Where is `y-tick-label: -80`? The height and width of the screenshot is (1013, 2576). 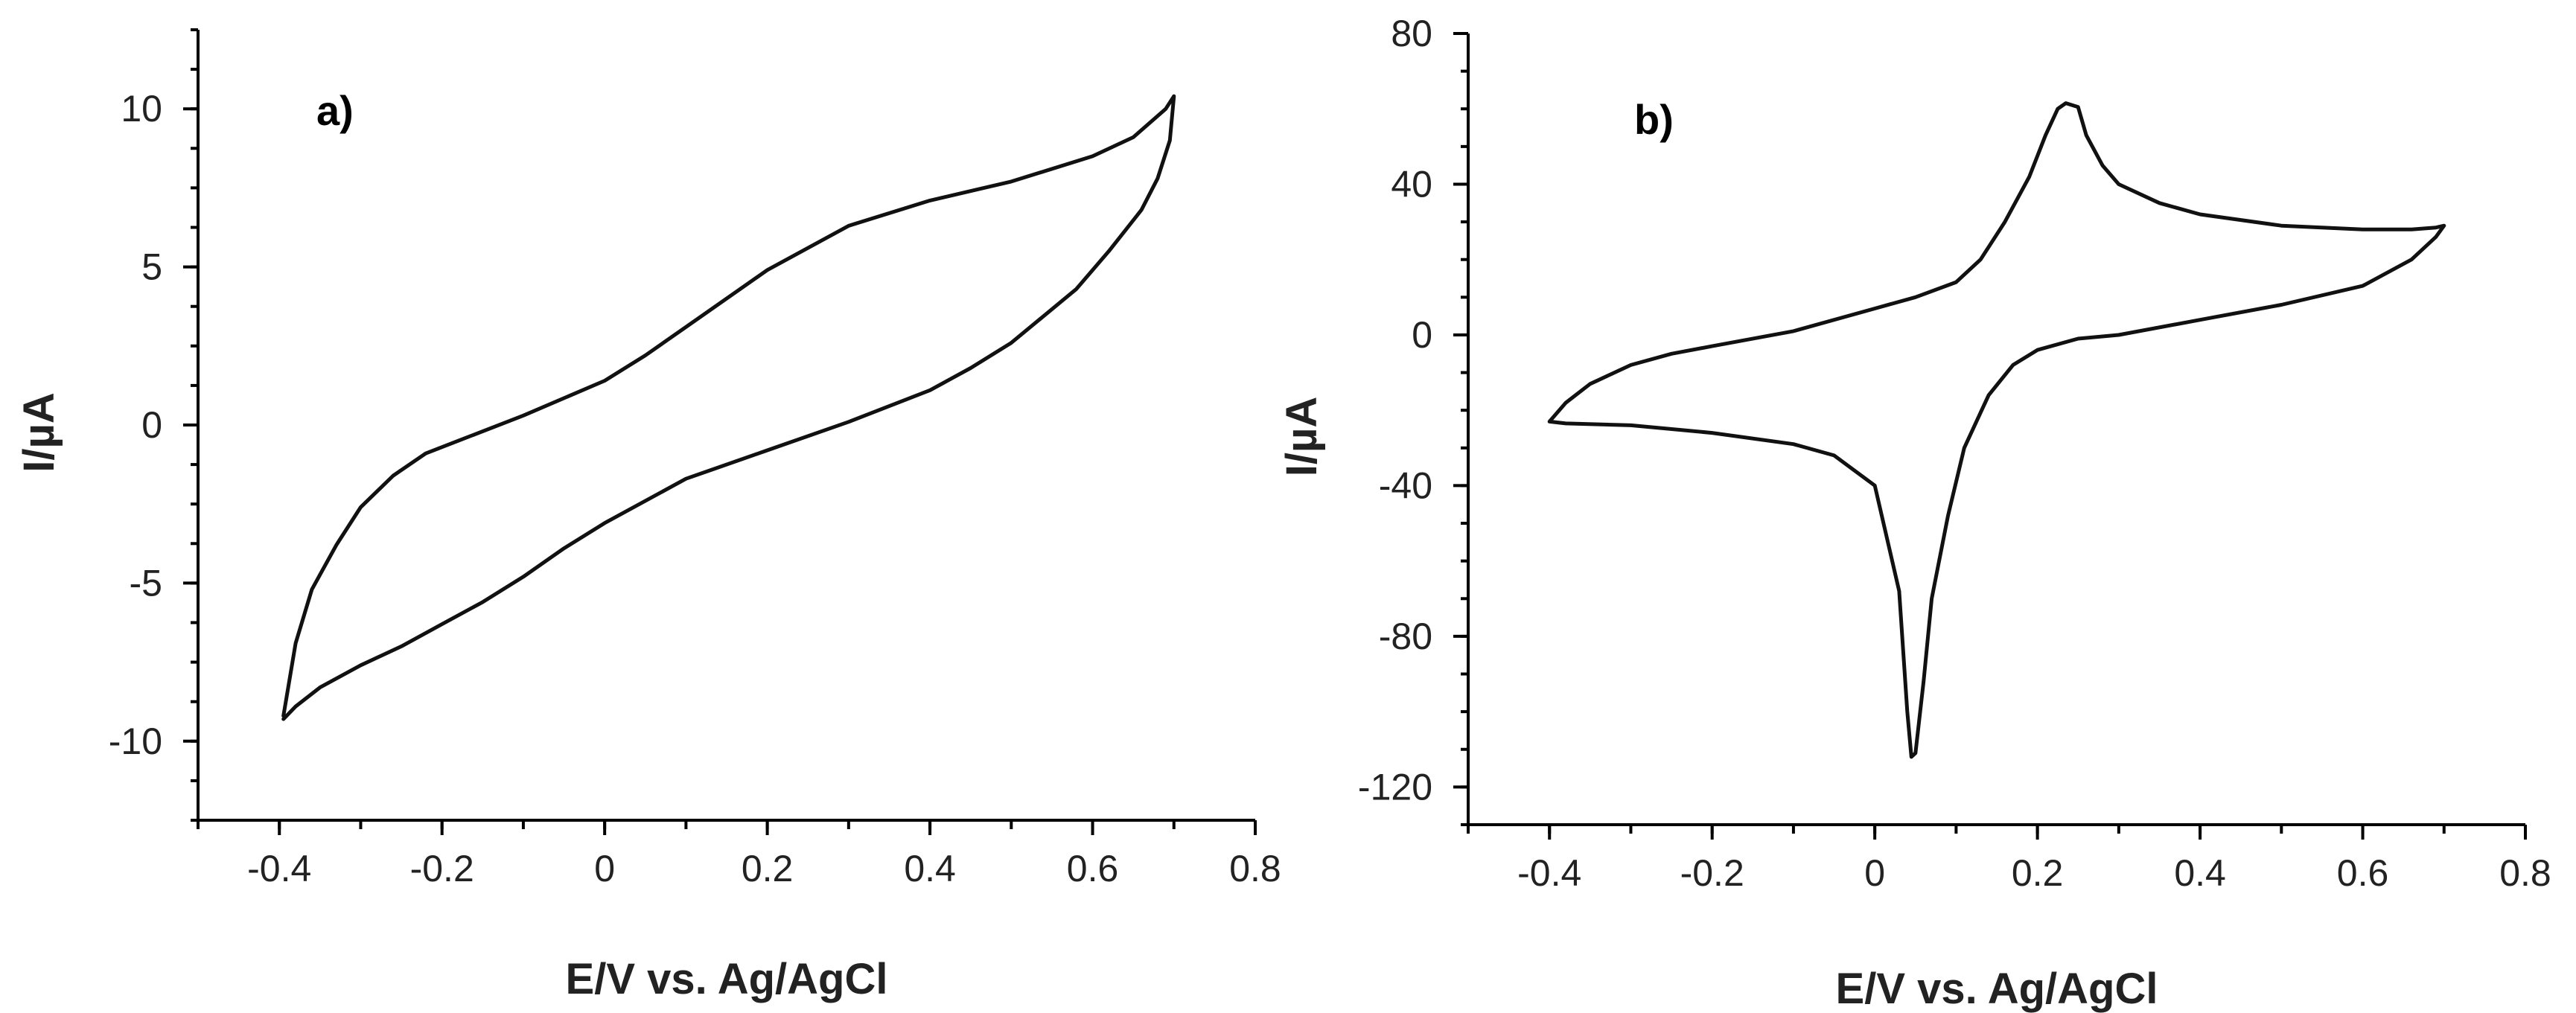 y-tick-label: -80 is located at coordinates (1405, 636).